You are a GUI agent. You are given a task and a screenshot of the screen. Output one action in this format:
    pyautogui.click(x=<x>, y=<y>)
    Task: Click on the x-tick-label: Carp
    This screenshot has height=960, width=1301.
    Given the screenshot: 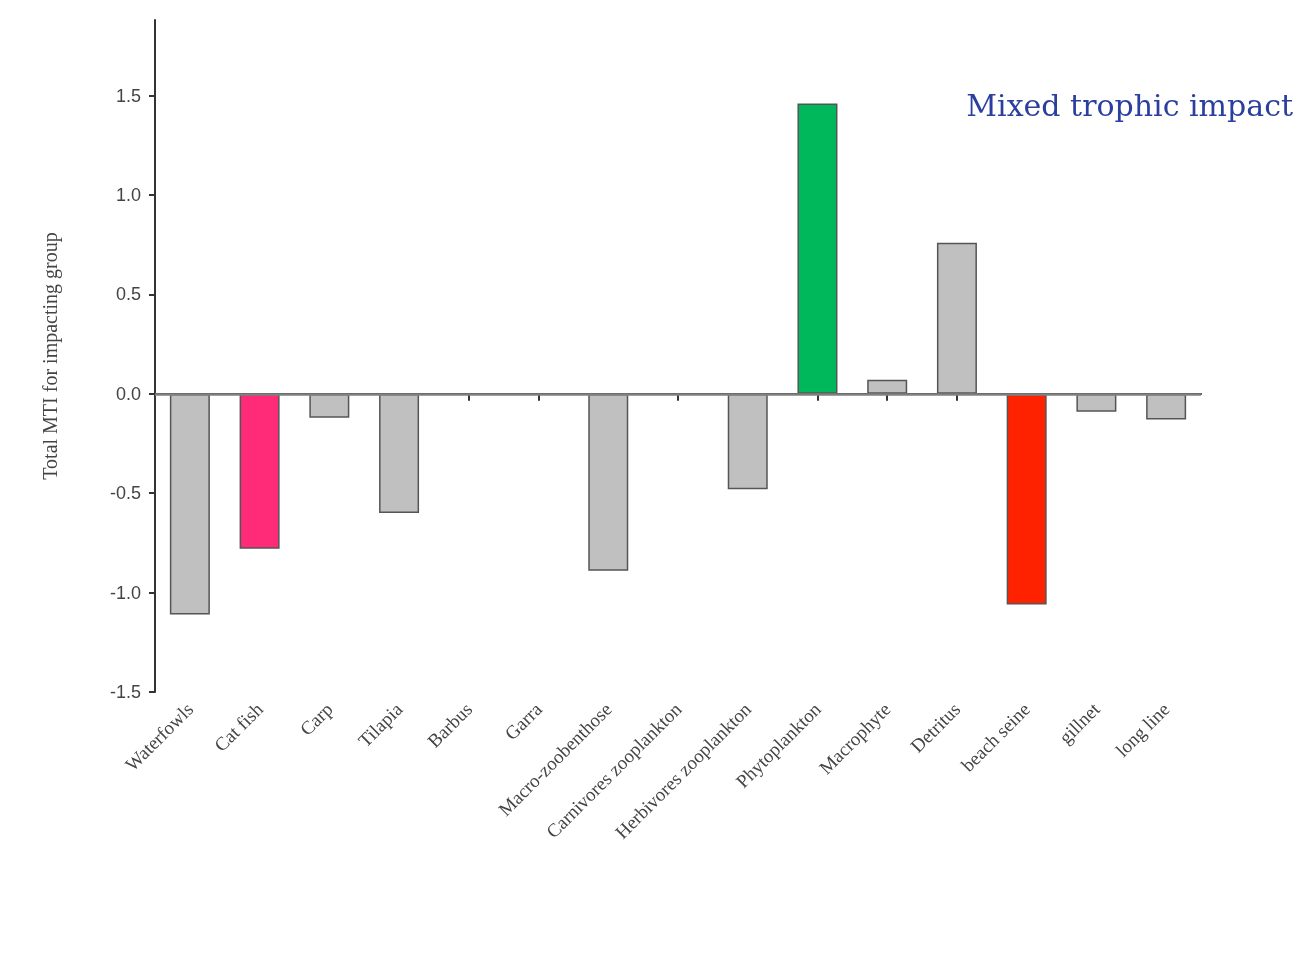 What is the action you would take?
    pyautogui.click(x=316, y=719)
    